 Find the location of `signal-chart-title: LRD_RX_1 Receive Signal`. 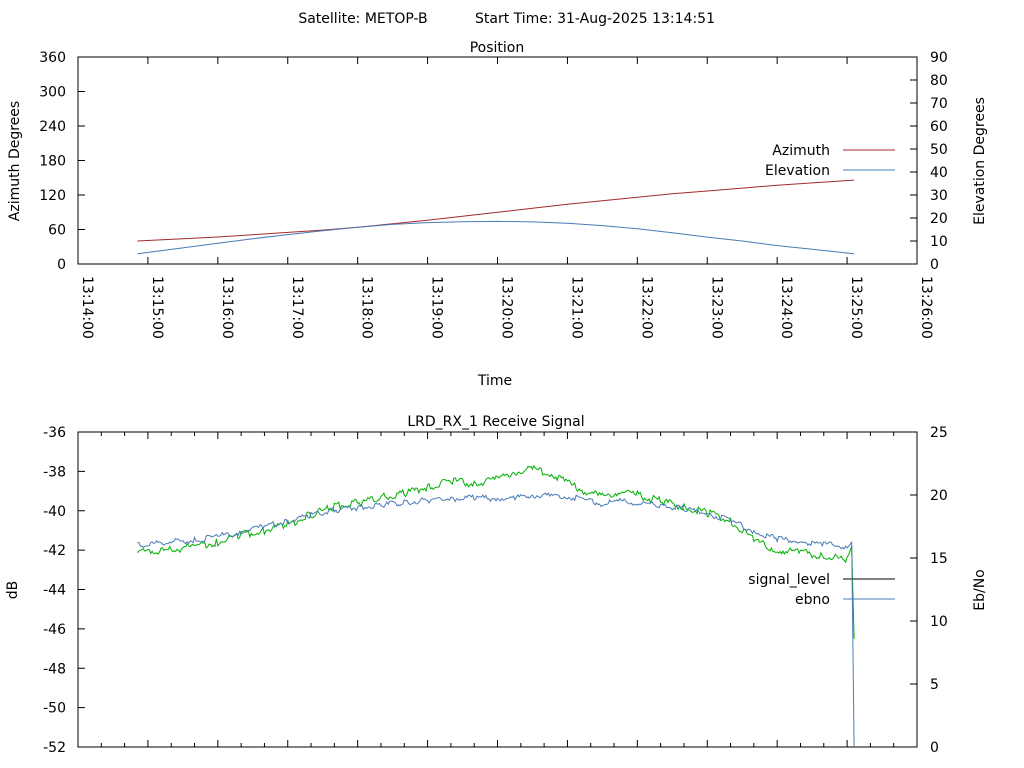

signal-chart-title: LRD_RX_1 Receive Signal is located at coordinates (495, 422).